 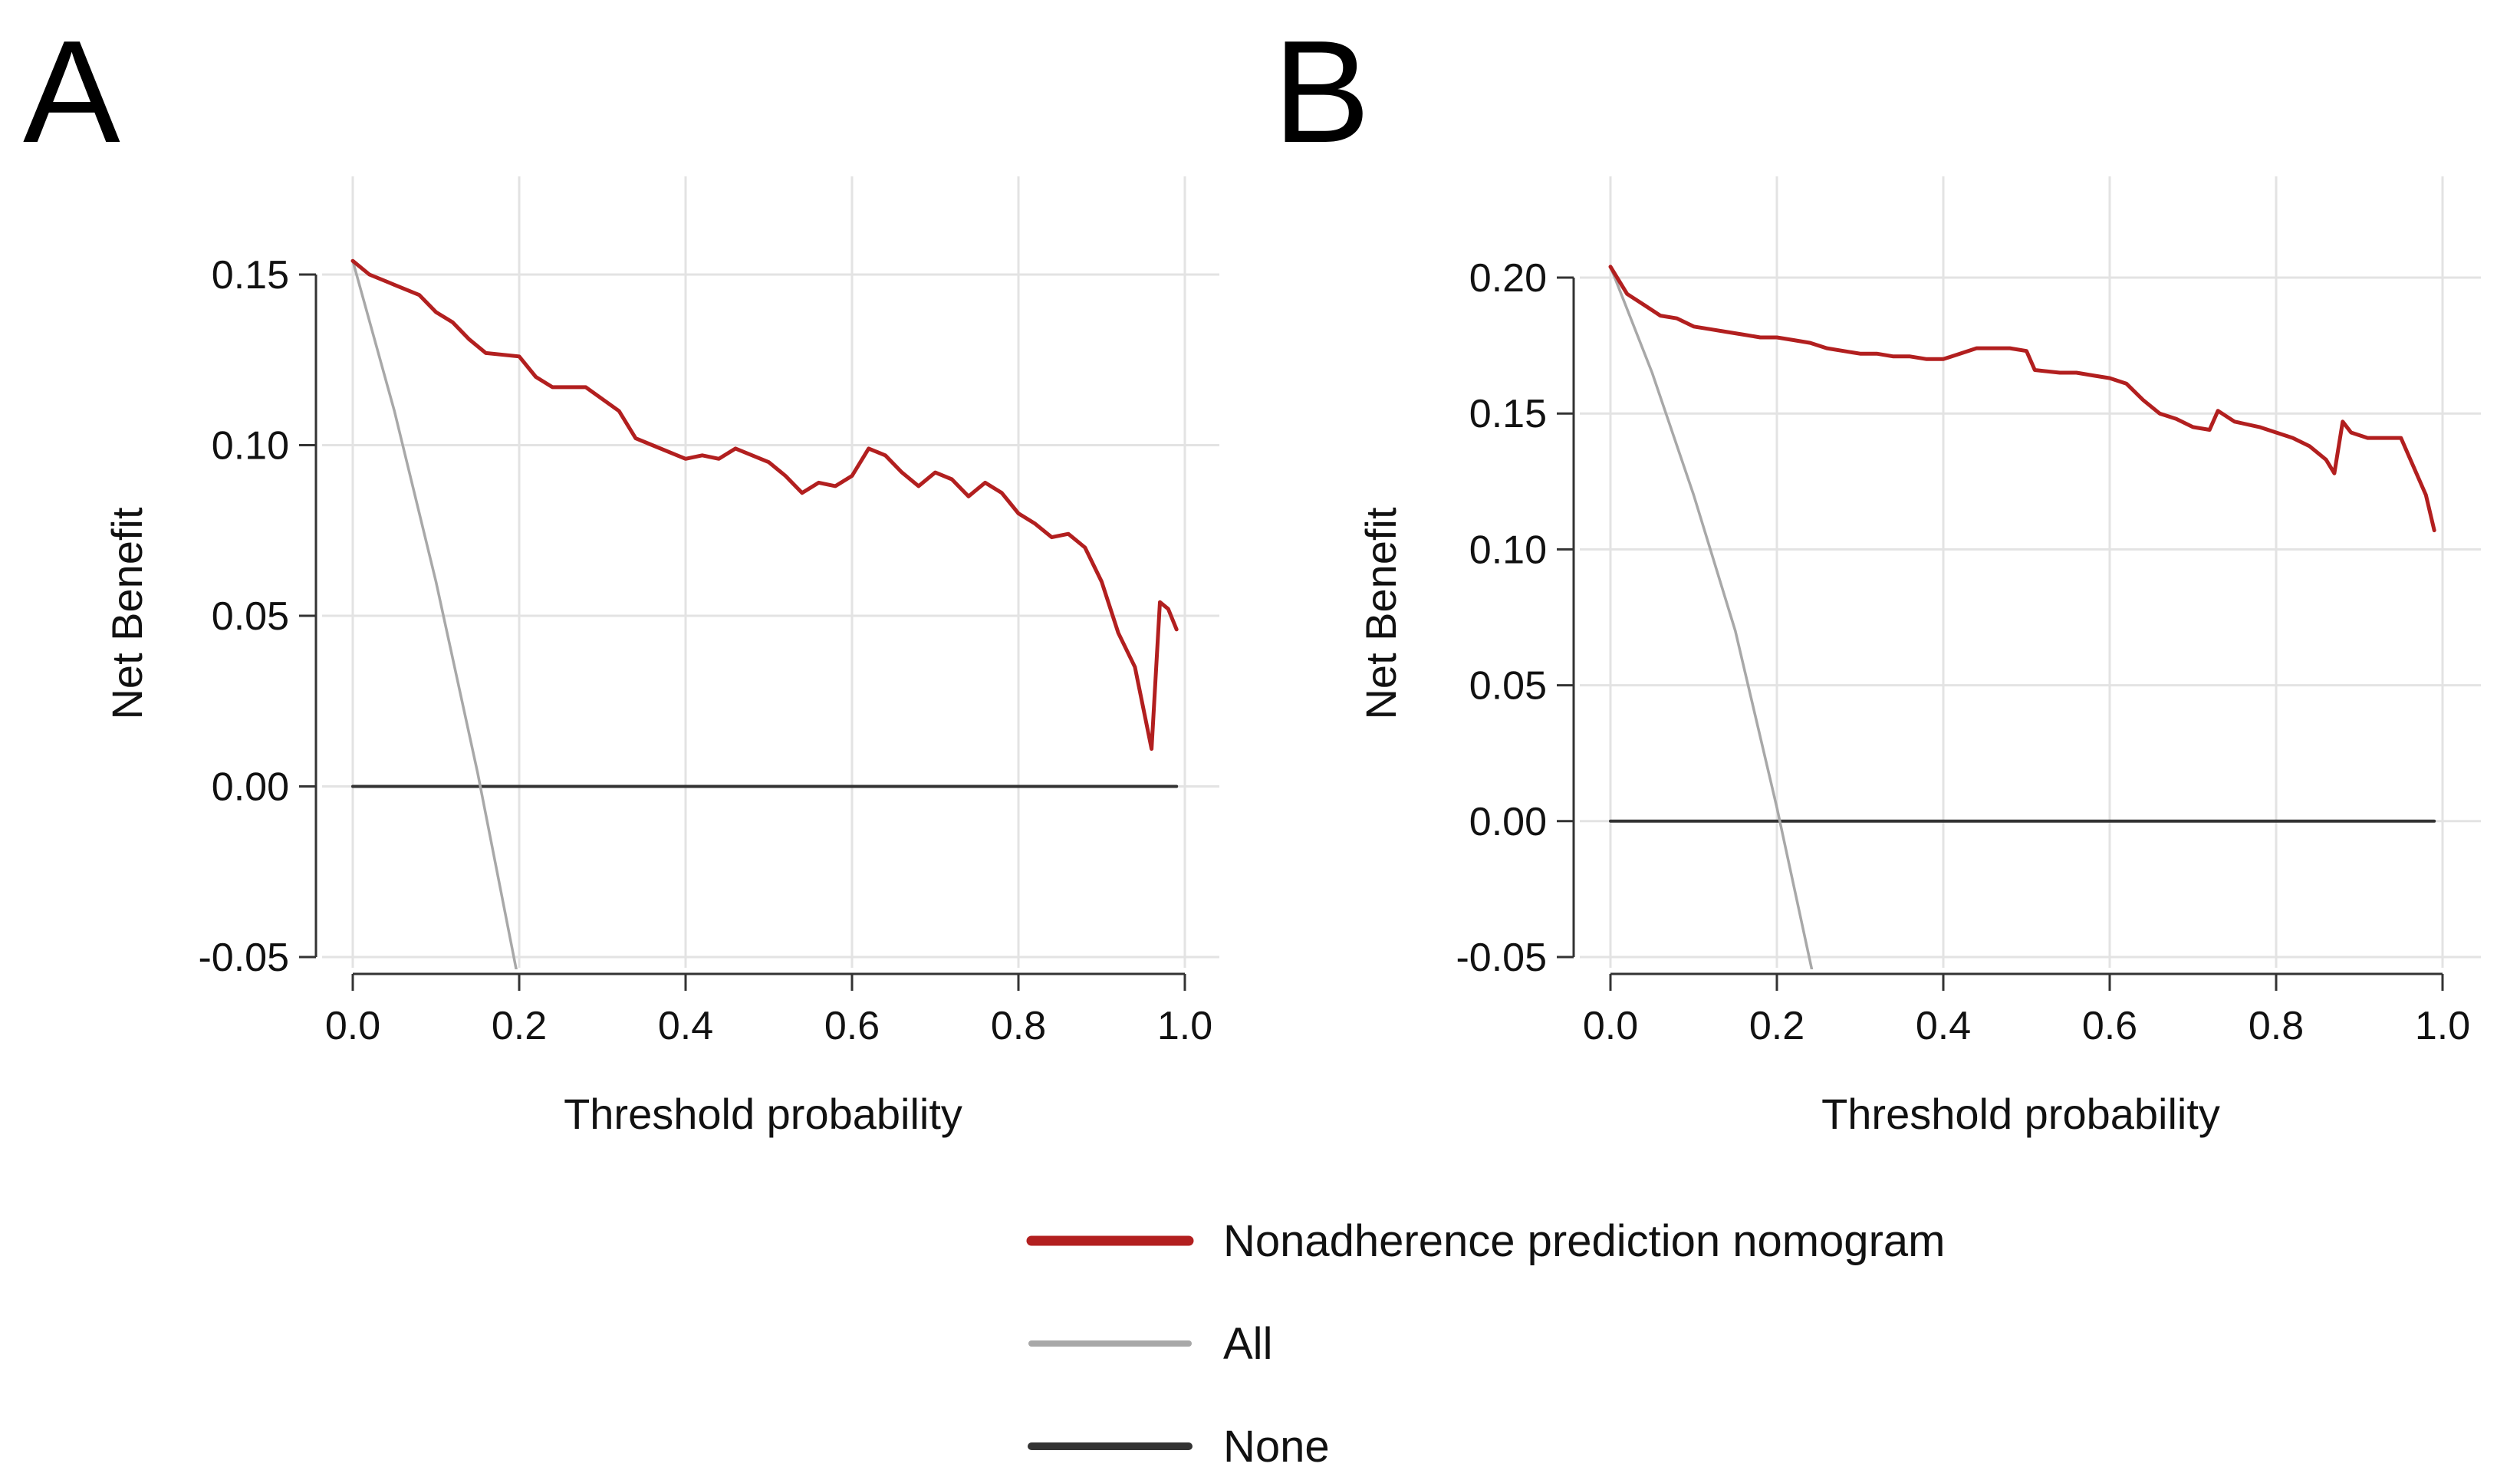 I want to click on panel-a-x-tick-label: 0.6, so click(x=852, y=1026).